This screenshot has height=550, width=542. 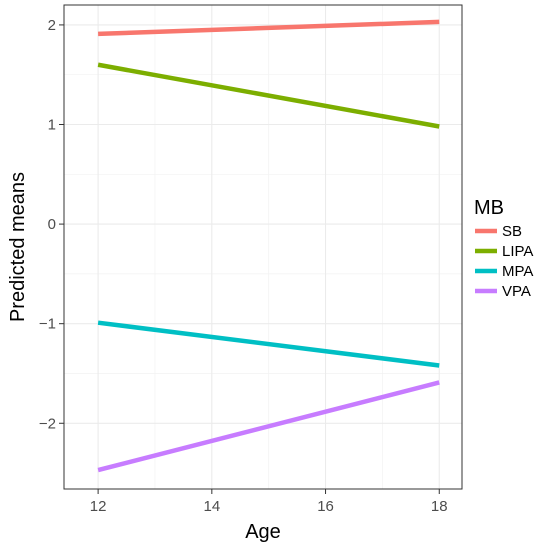 I want to click on legend-label-sb: SB, so click(x=512, y=231).